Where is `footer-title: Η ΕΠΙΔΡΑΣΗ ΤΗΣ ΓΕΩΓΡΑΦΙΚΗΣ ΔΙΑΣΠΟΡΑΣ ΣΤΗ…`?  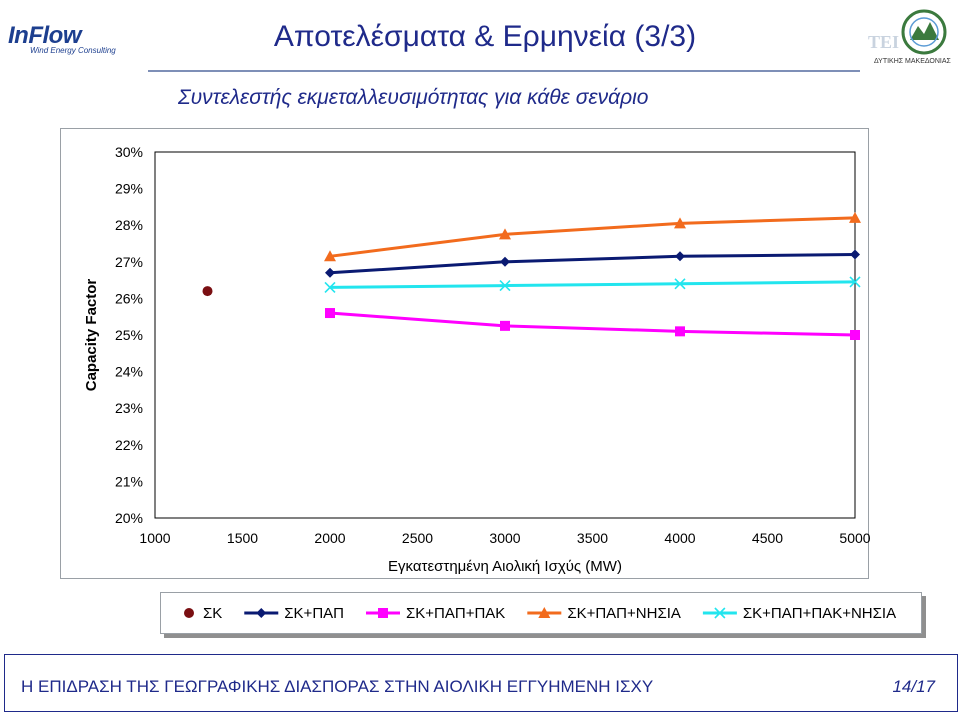
footer-title: Η ΕΠΙΔΡΑΣΗ ΤΗΣ ΓΕΩΓΡΑΦΙΚΗΣ ΔΙΑΣΠΟΡΑΣ ΣΤΗ… is located at coordinates (337, 686).